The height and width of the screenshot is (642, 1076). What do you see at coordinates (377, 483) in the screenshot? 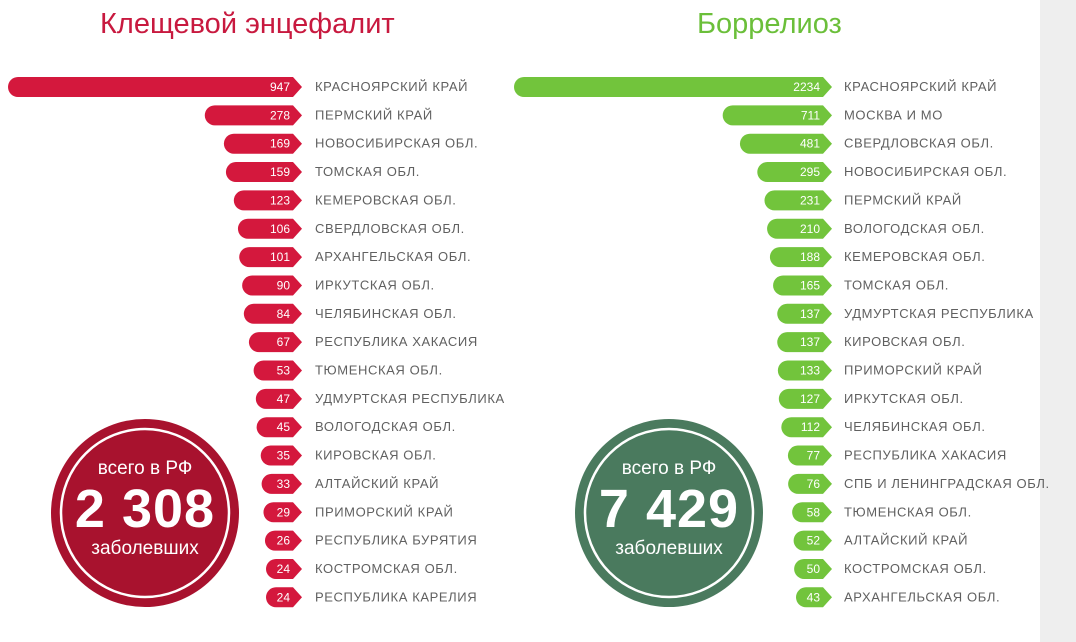
I see `encephalitis-region-label: АЛТАЙСКИЙ КРАЙ` at bounding box center [377, 483].